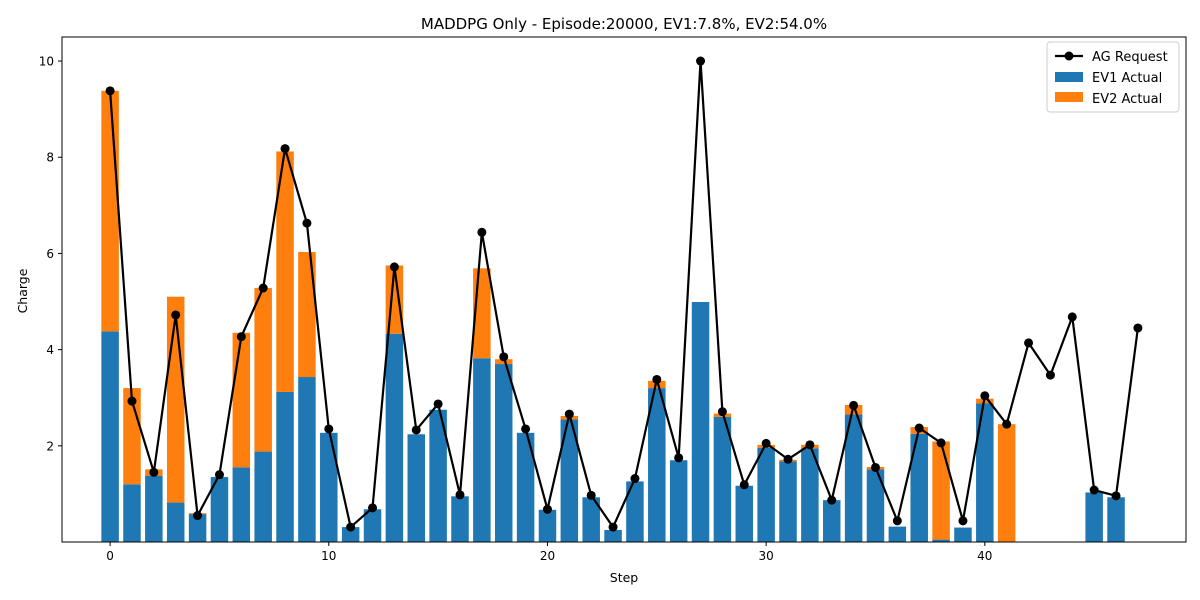  I want to click on legend-label-ag-request: AG Request, so click(1130, 57).